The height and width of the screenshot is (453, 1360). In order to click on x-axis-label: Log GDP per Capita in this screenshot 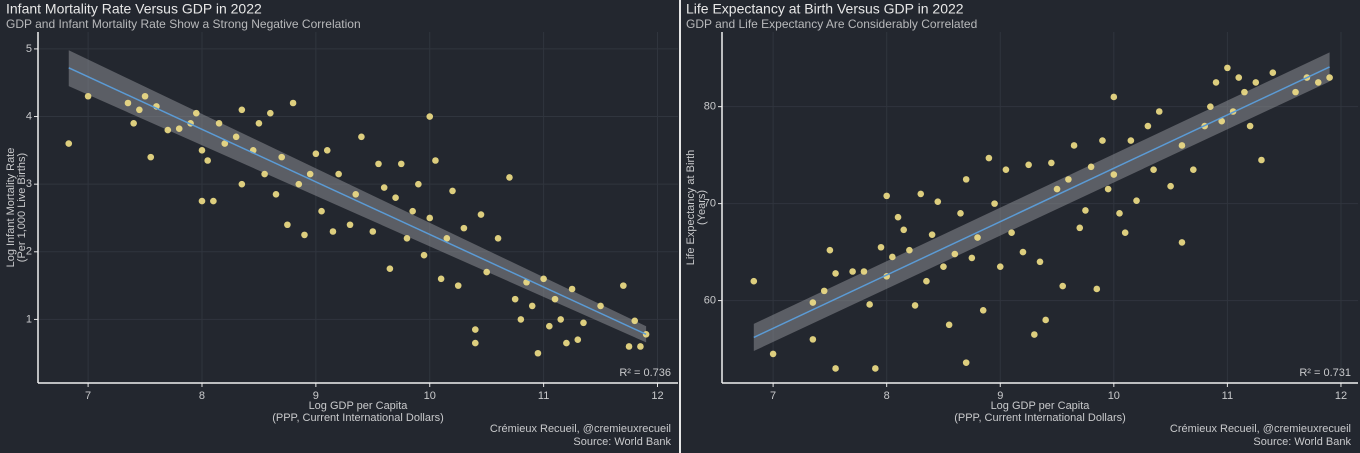, I will do `click(1041, 406)`.